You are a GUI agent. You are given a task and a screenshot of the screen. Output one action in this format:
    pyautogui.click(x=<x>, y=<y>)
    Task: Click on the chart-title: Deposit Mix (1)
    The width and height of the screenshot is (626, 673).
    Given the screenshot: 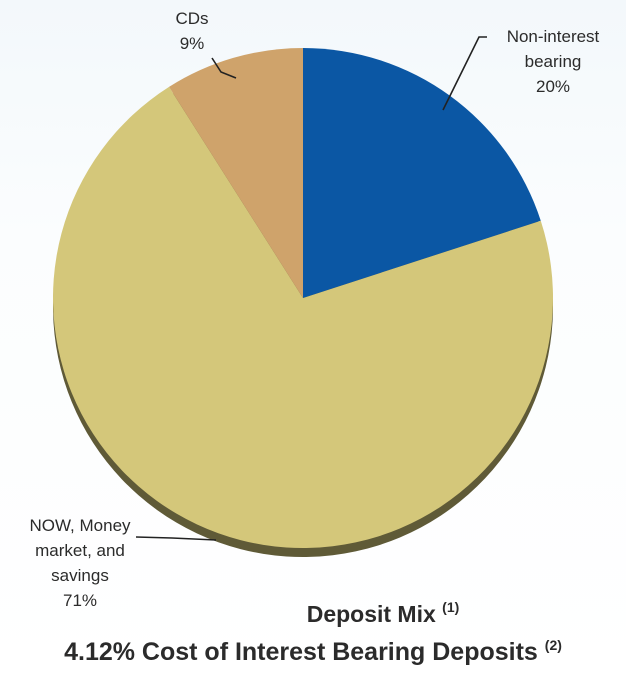 What is the action you would take?
    pyautogui.click(x=313, y=613)
    